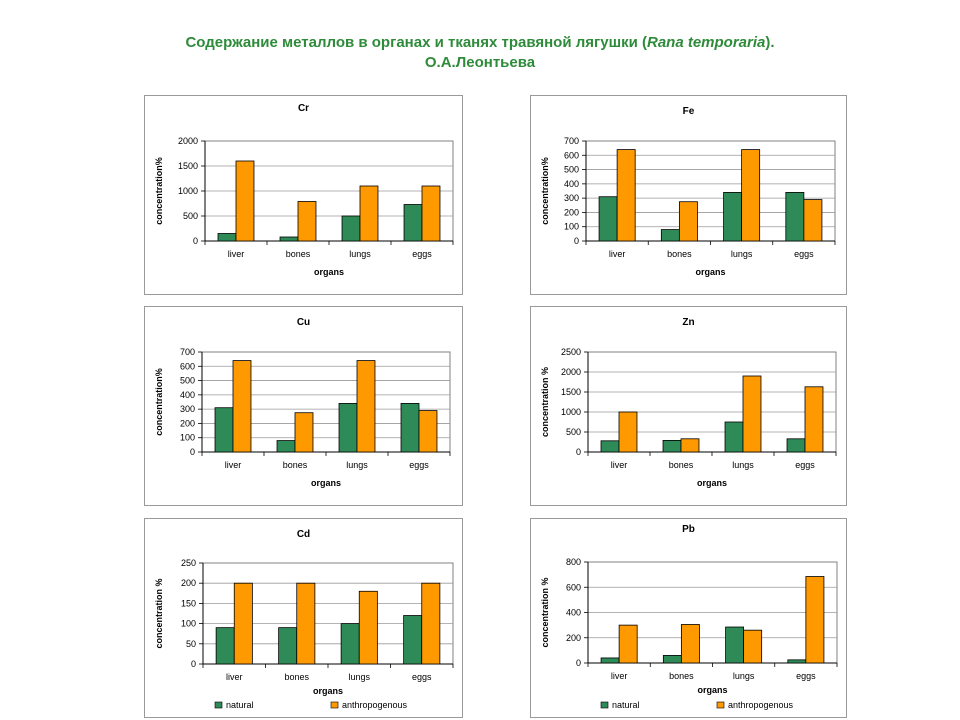 The width and height of the screenshot is (960, 720). What do you see at coordinates (706, 42) in the screenshot?
I see `title-species: Rana temporaria` at bounding box center [706, 42].